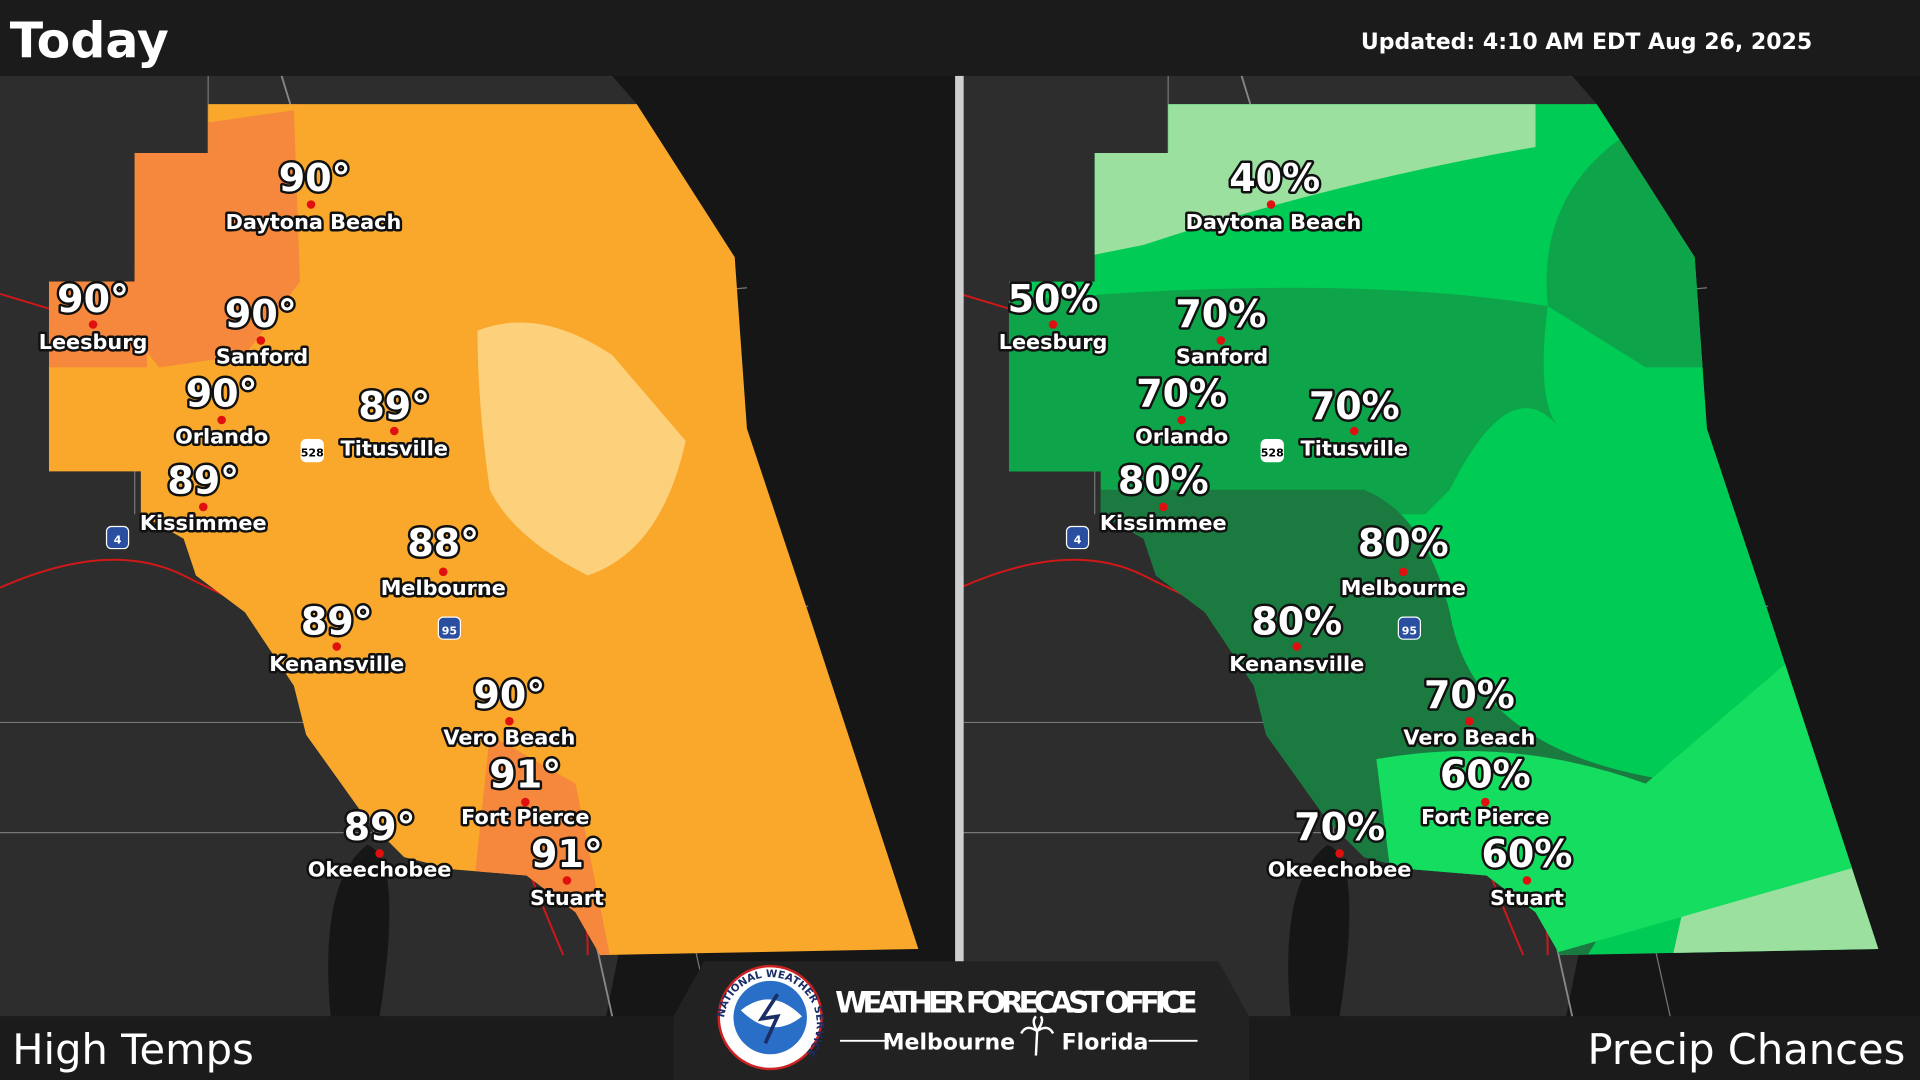 This screenshot has width=1920, height=1080. What do you see at coordinates (133, 1049) in the screenshot?
I see `left-caption: High Temps` at bounding box center [133, 1049].